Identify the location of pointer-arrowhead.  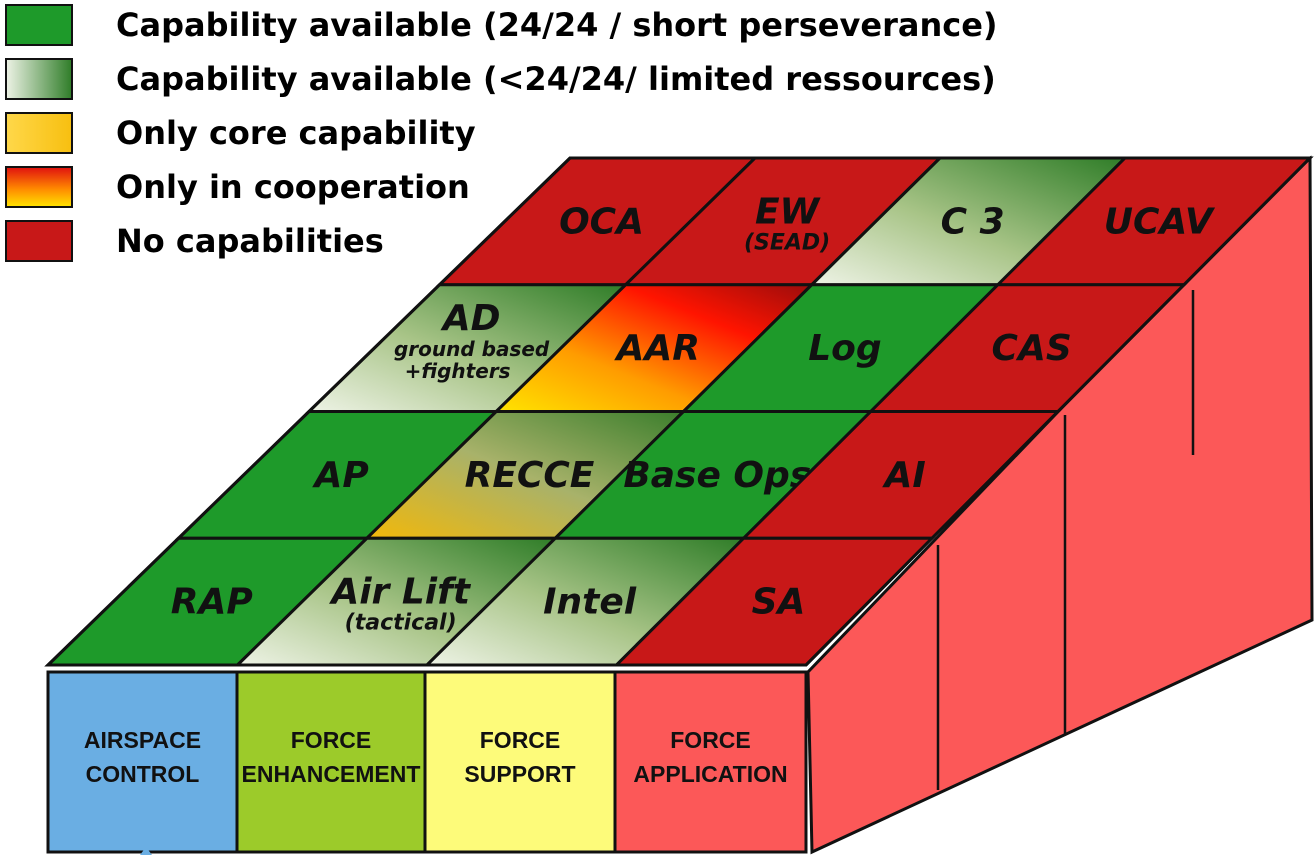
(146, 851).